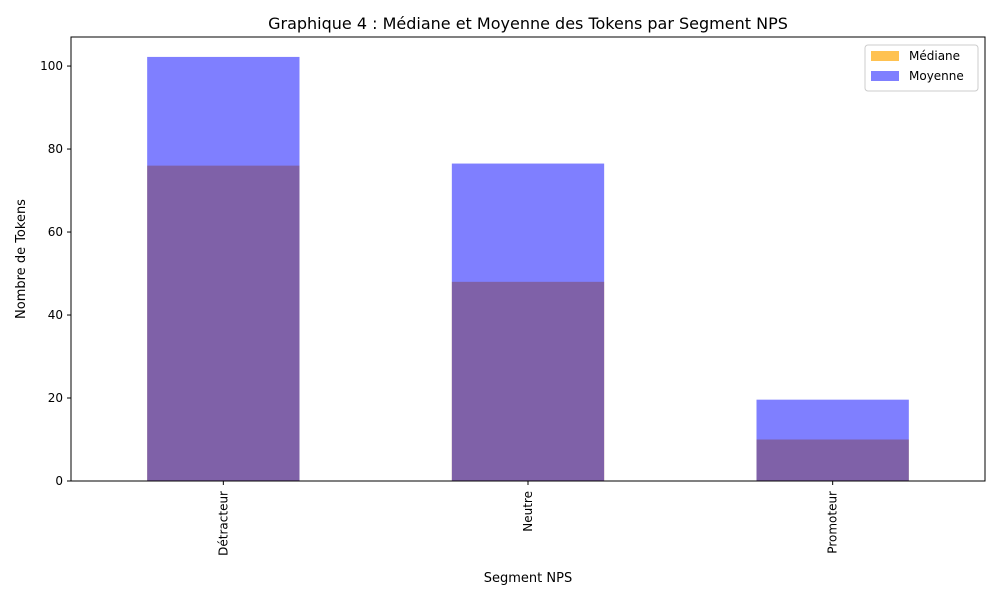 The image size is (1000, 600). I want to click on y-axis: 0 20 40 60 80 100, so click(55, 273).